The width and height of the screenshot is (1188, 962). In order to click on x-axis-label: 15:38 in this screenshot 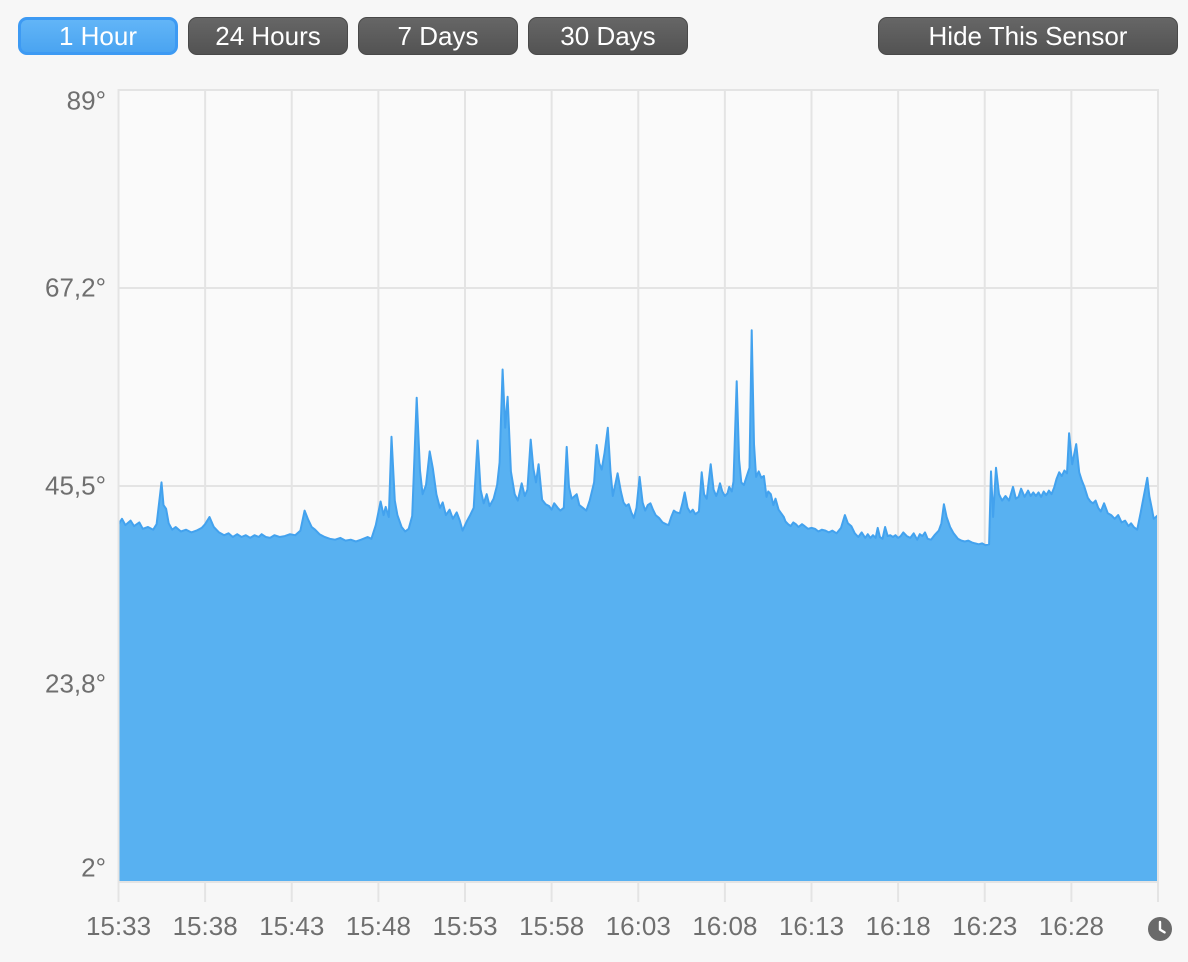, I will do `click(205, 926)`.